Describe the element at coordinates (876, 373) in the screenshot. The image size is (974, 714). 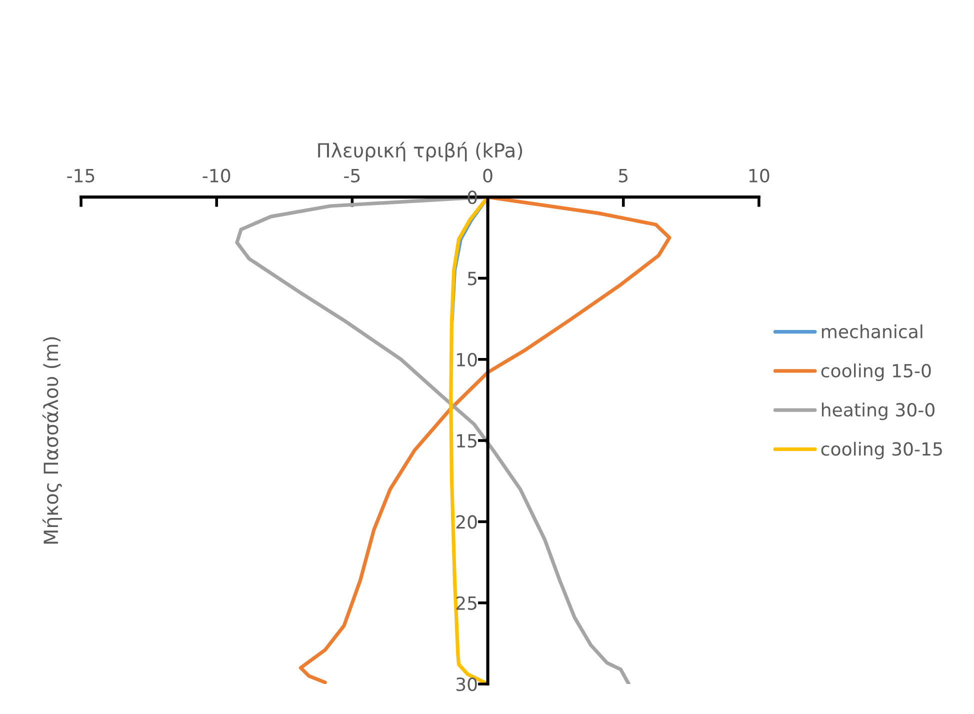
I see `legend-label: cooling 15-0` at that location.